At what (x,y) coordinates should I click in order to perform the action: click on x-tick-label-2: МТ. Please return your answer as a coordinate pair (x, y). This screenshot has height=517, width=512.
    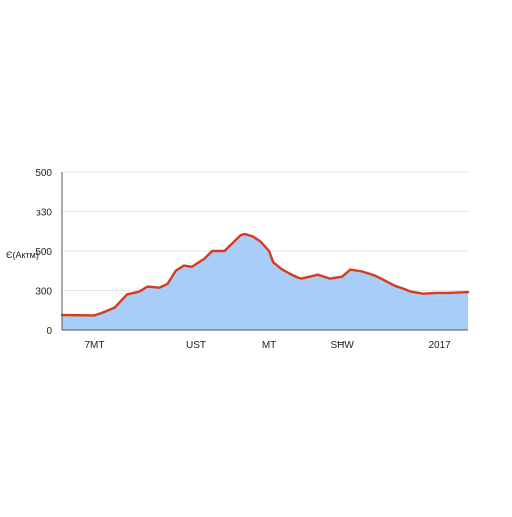
    Looking at the image, I should click on (269, 345).